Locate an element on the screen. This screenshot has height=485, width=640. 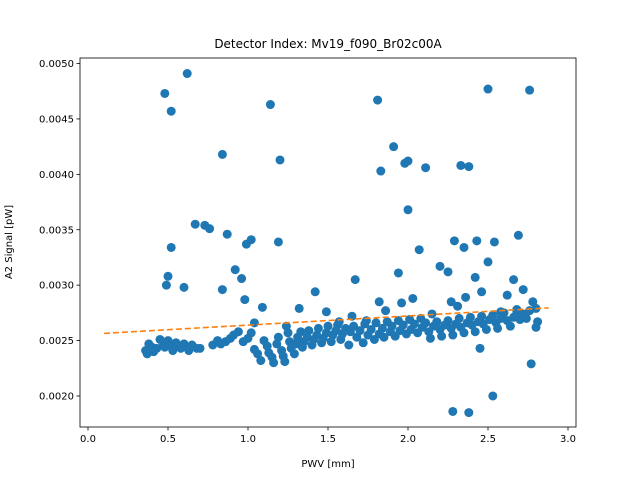
x-tick-label: 3.0 is located at coordinates (568, 439).